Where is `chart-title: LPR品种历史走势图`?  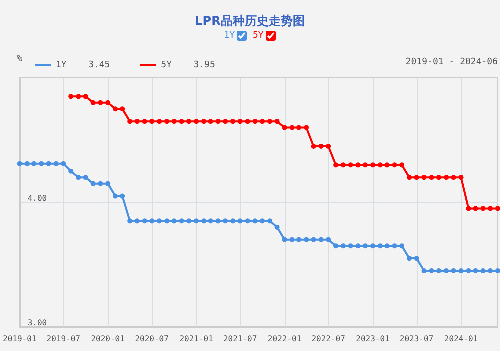 chart-title: LPR品种历史走势图 is located at coordinates (250, 21).